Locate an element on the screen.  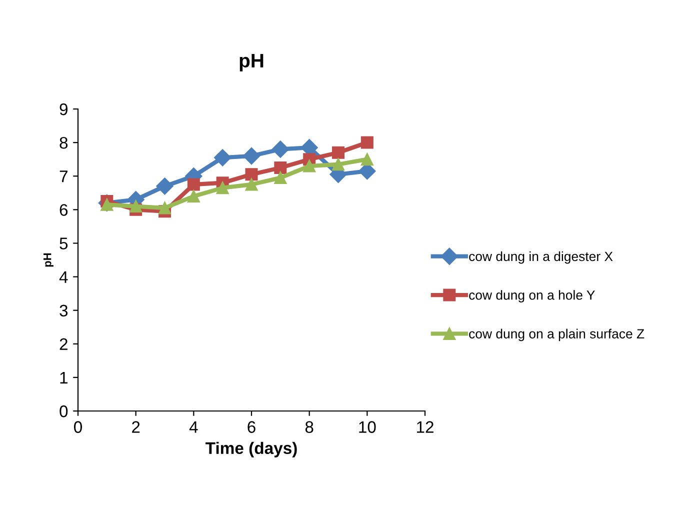
chart-title: pH is located at coordinates (252, 63).